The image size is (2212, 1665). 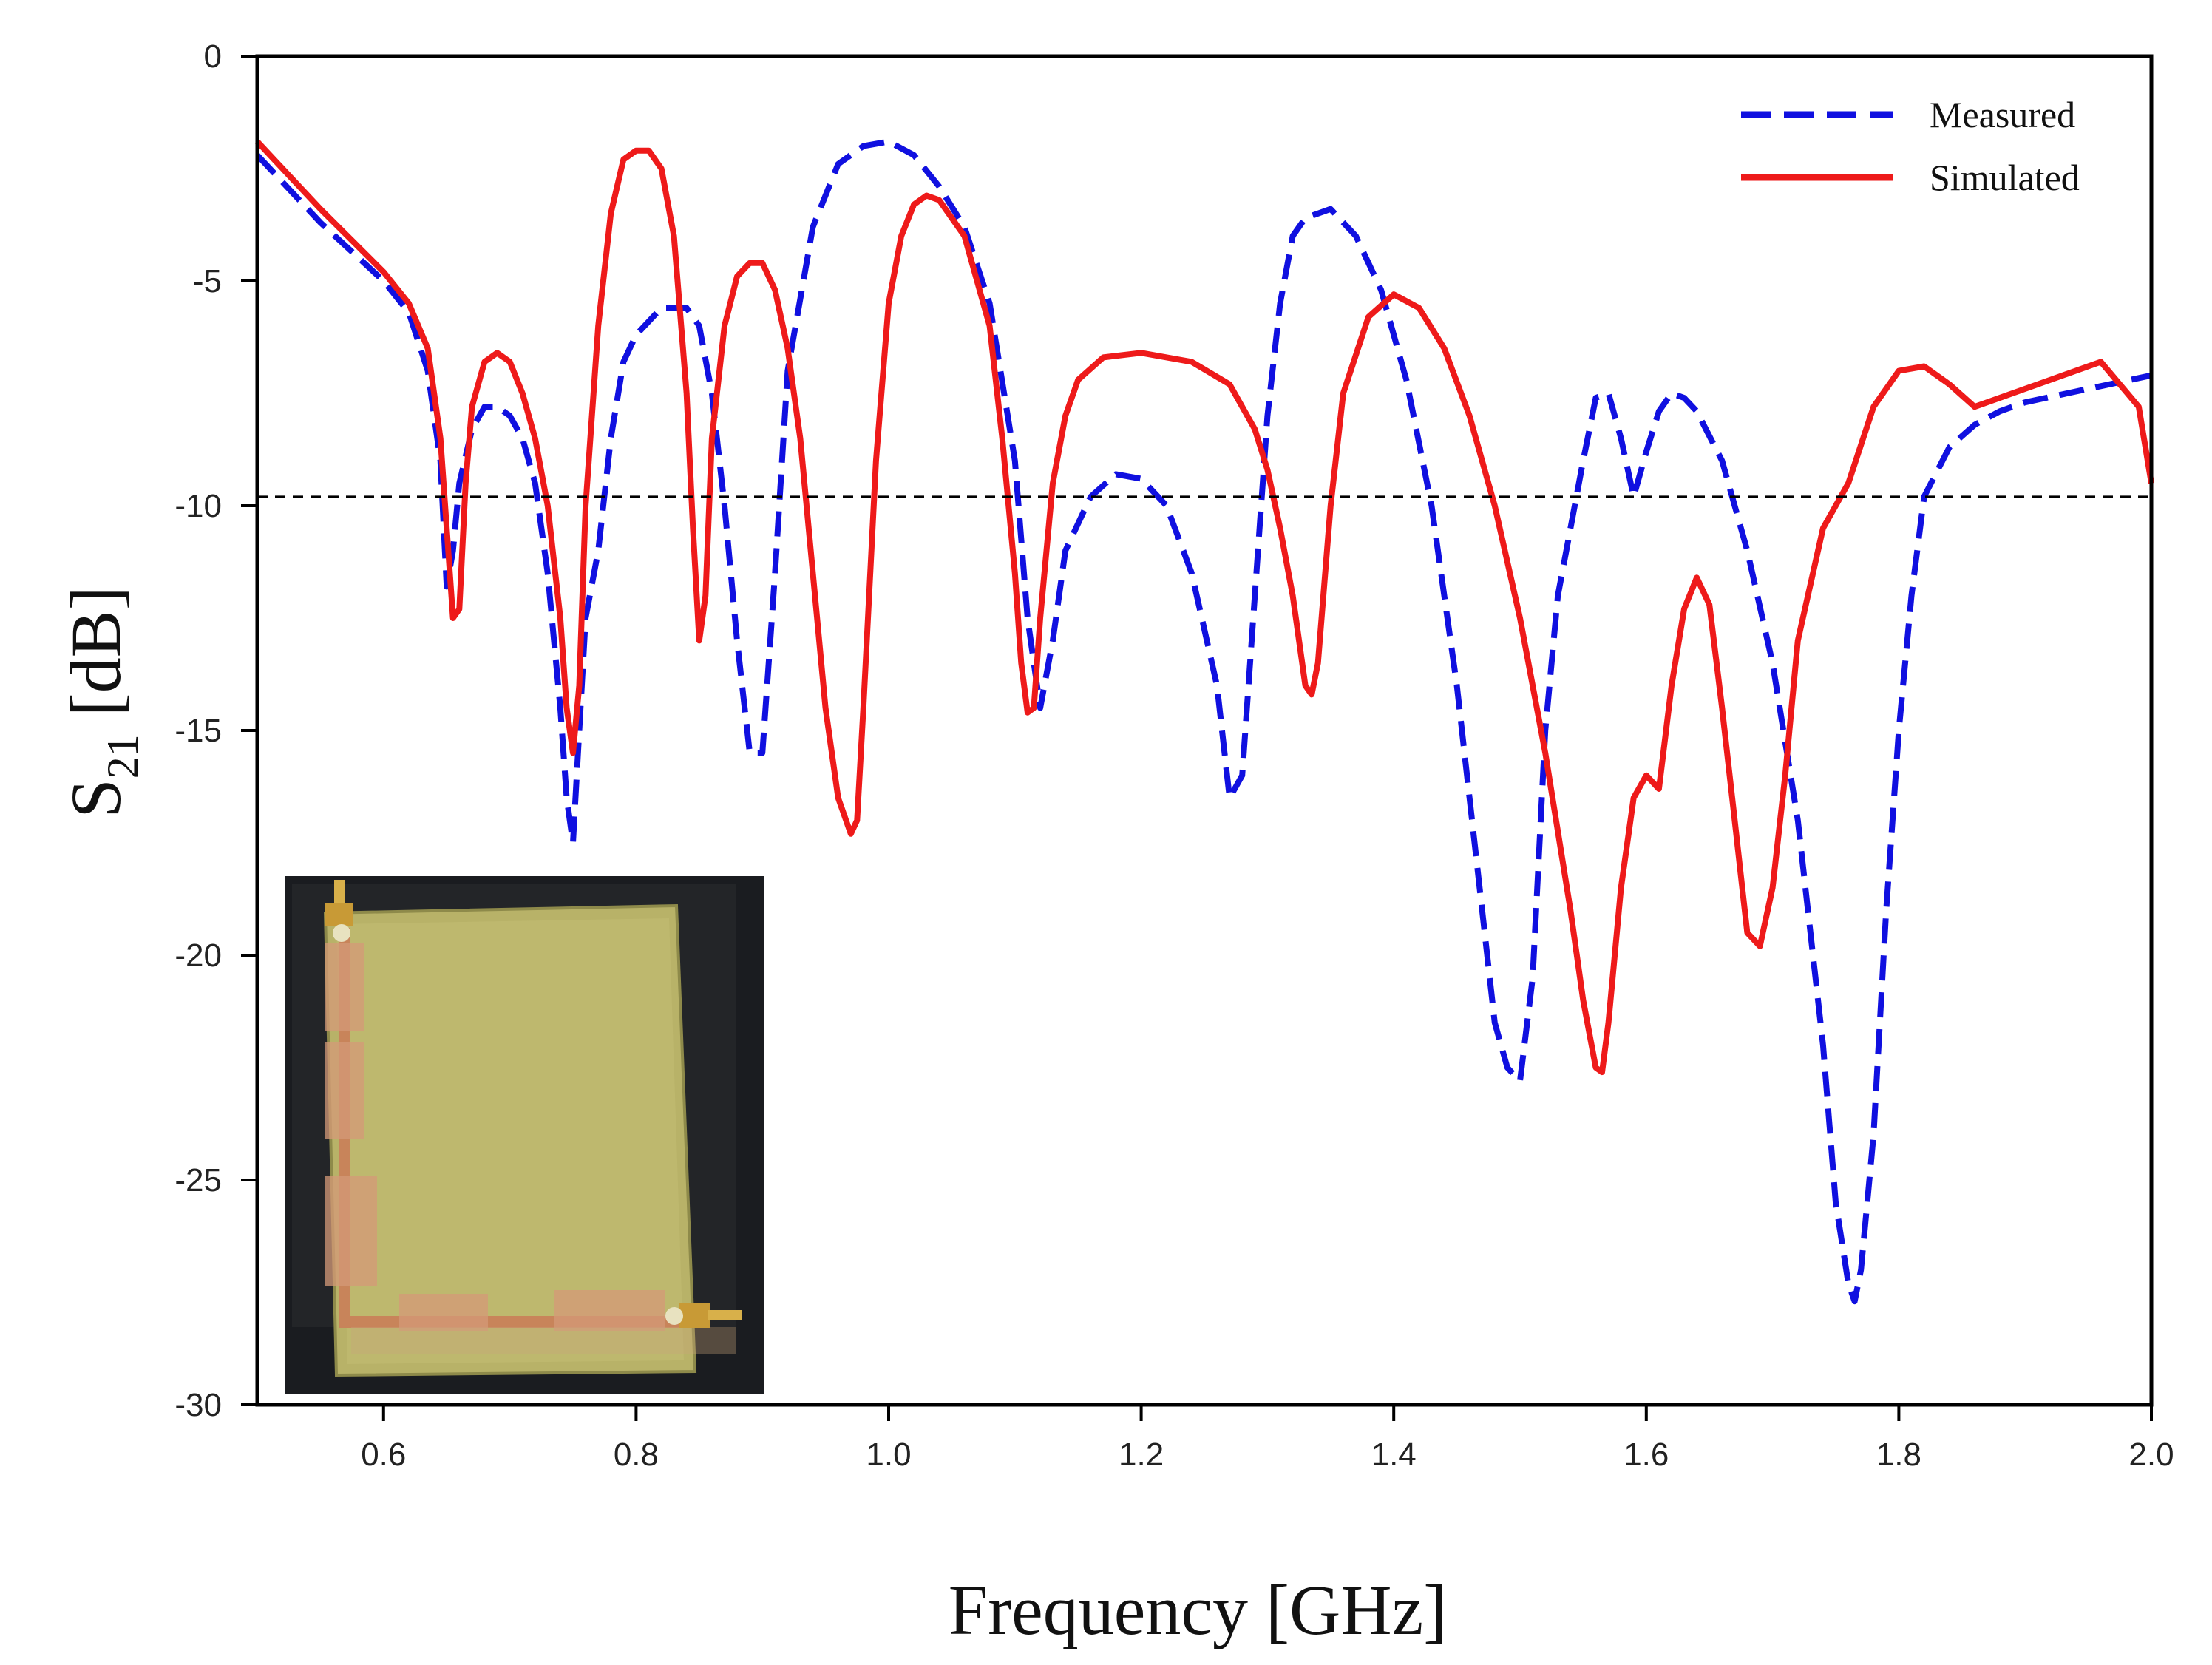 I want to click on y-axis-title-main: S, so click(x=95, y=798).